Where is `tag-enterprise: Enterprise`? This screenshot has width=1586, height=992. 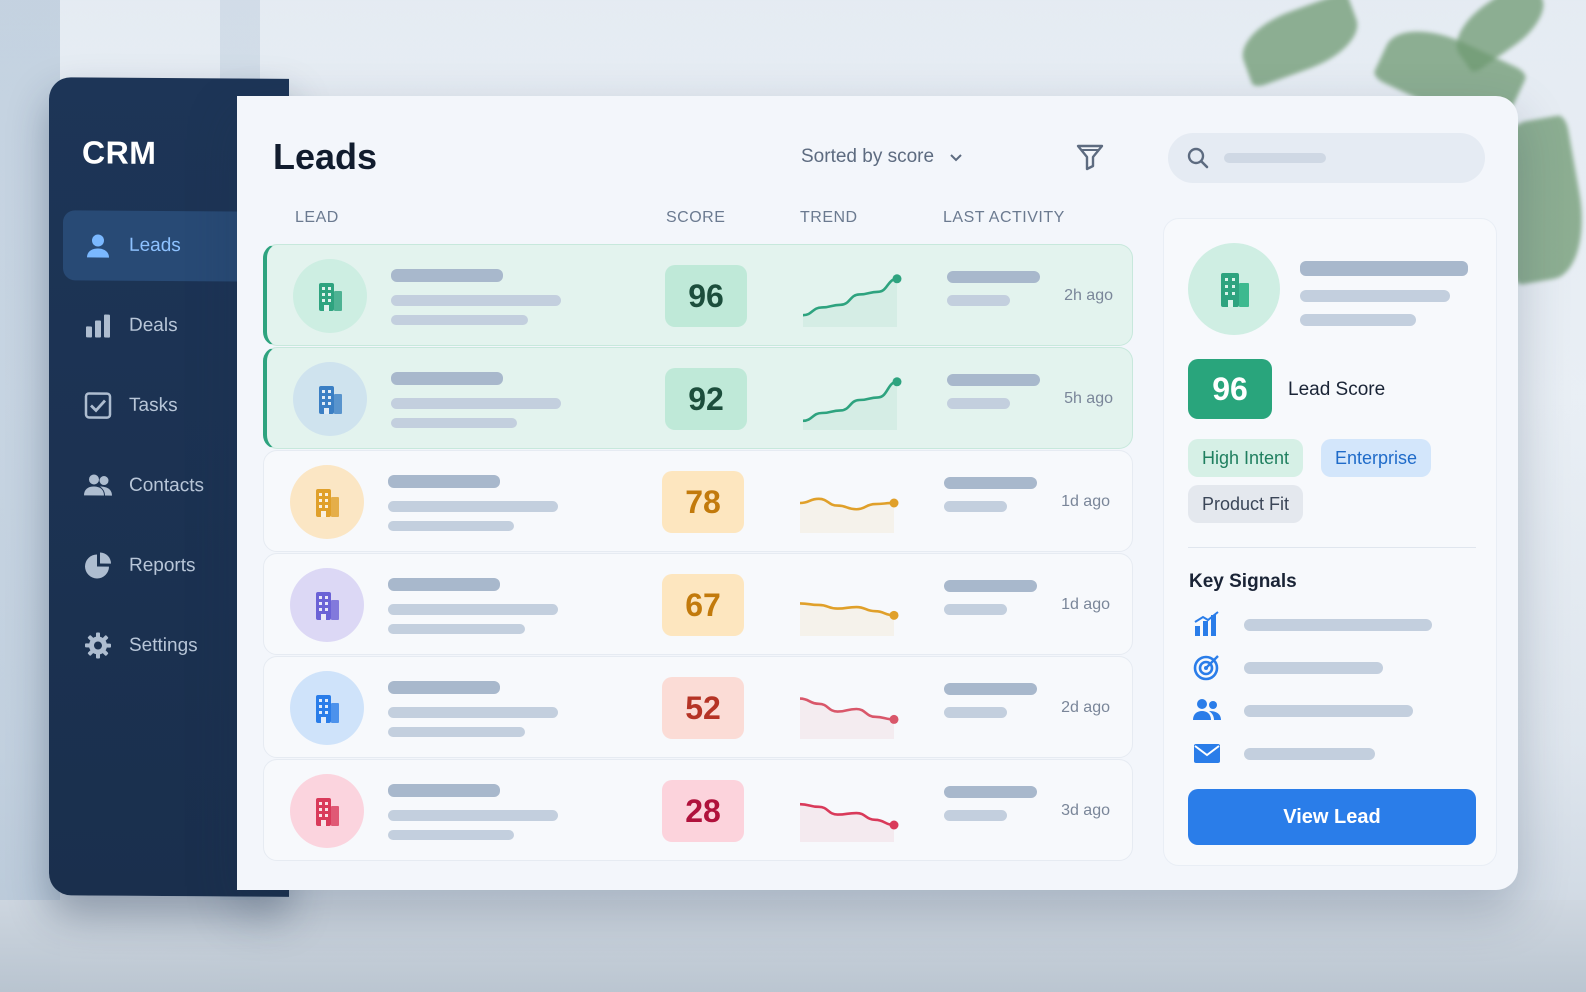 tag-enterprise: Enterprise is located at coordinates (1376, 458).